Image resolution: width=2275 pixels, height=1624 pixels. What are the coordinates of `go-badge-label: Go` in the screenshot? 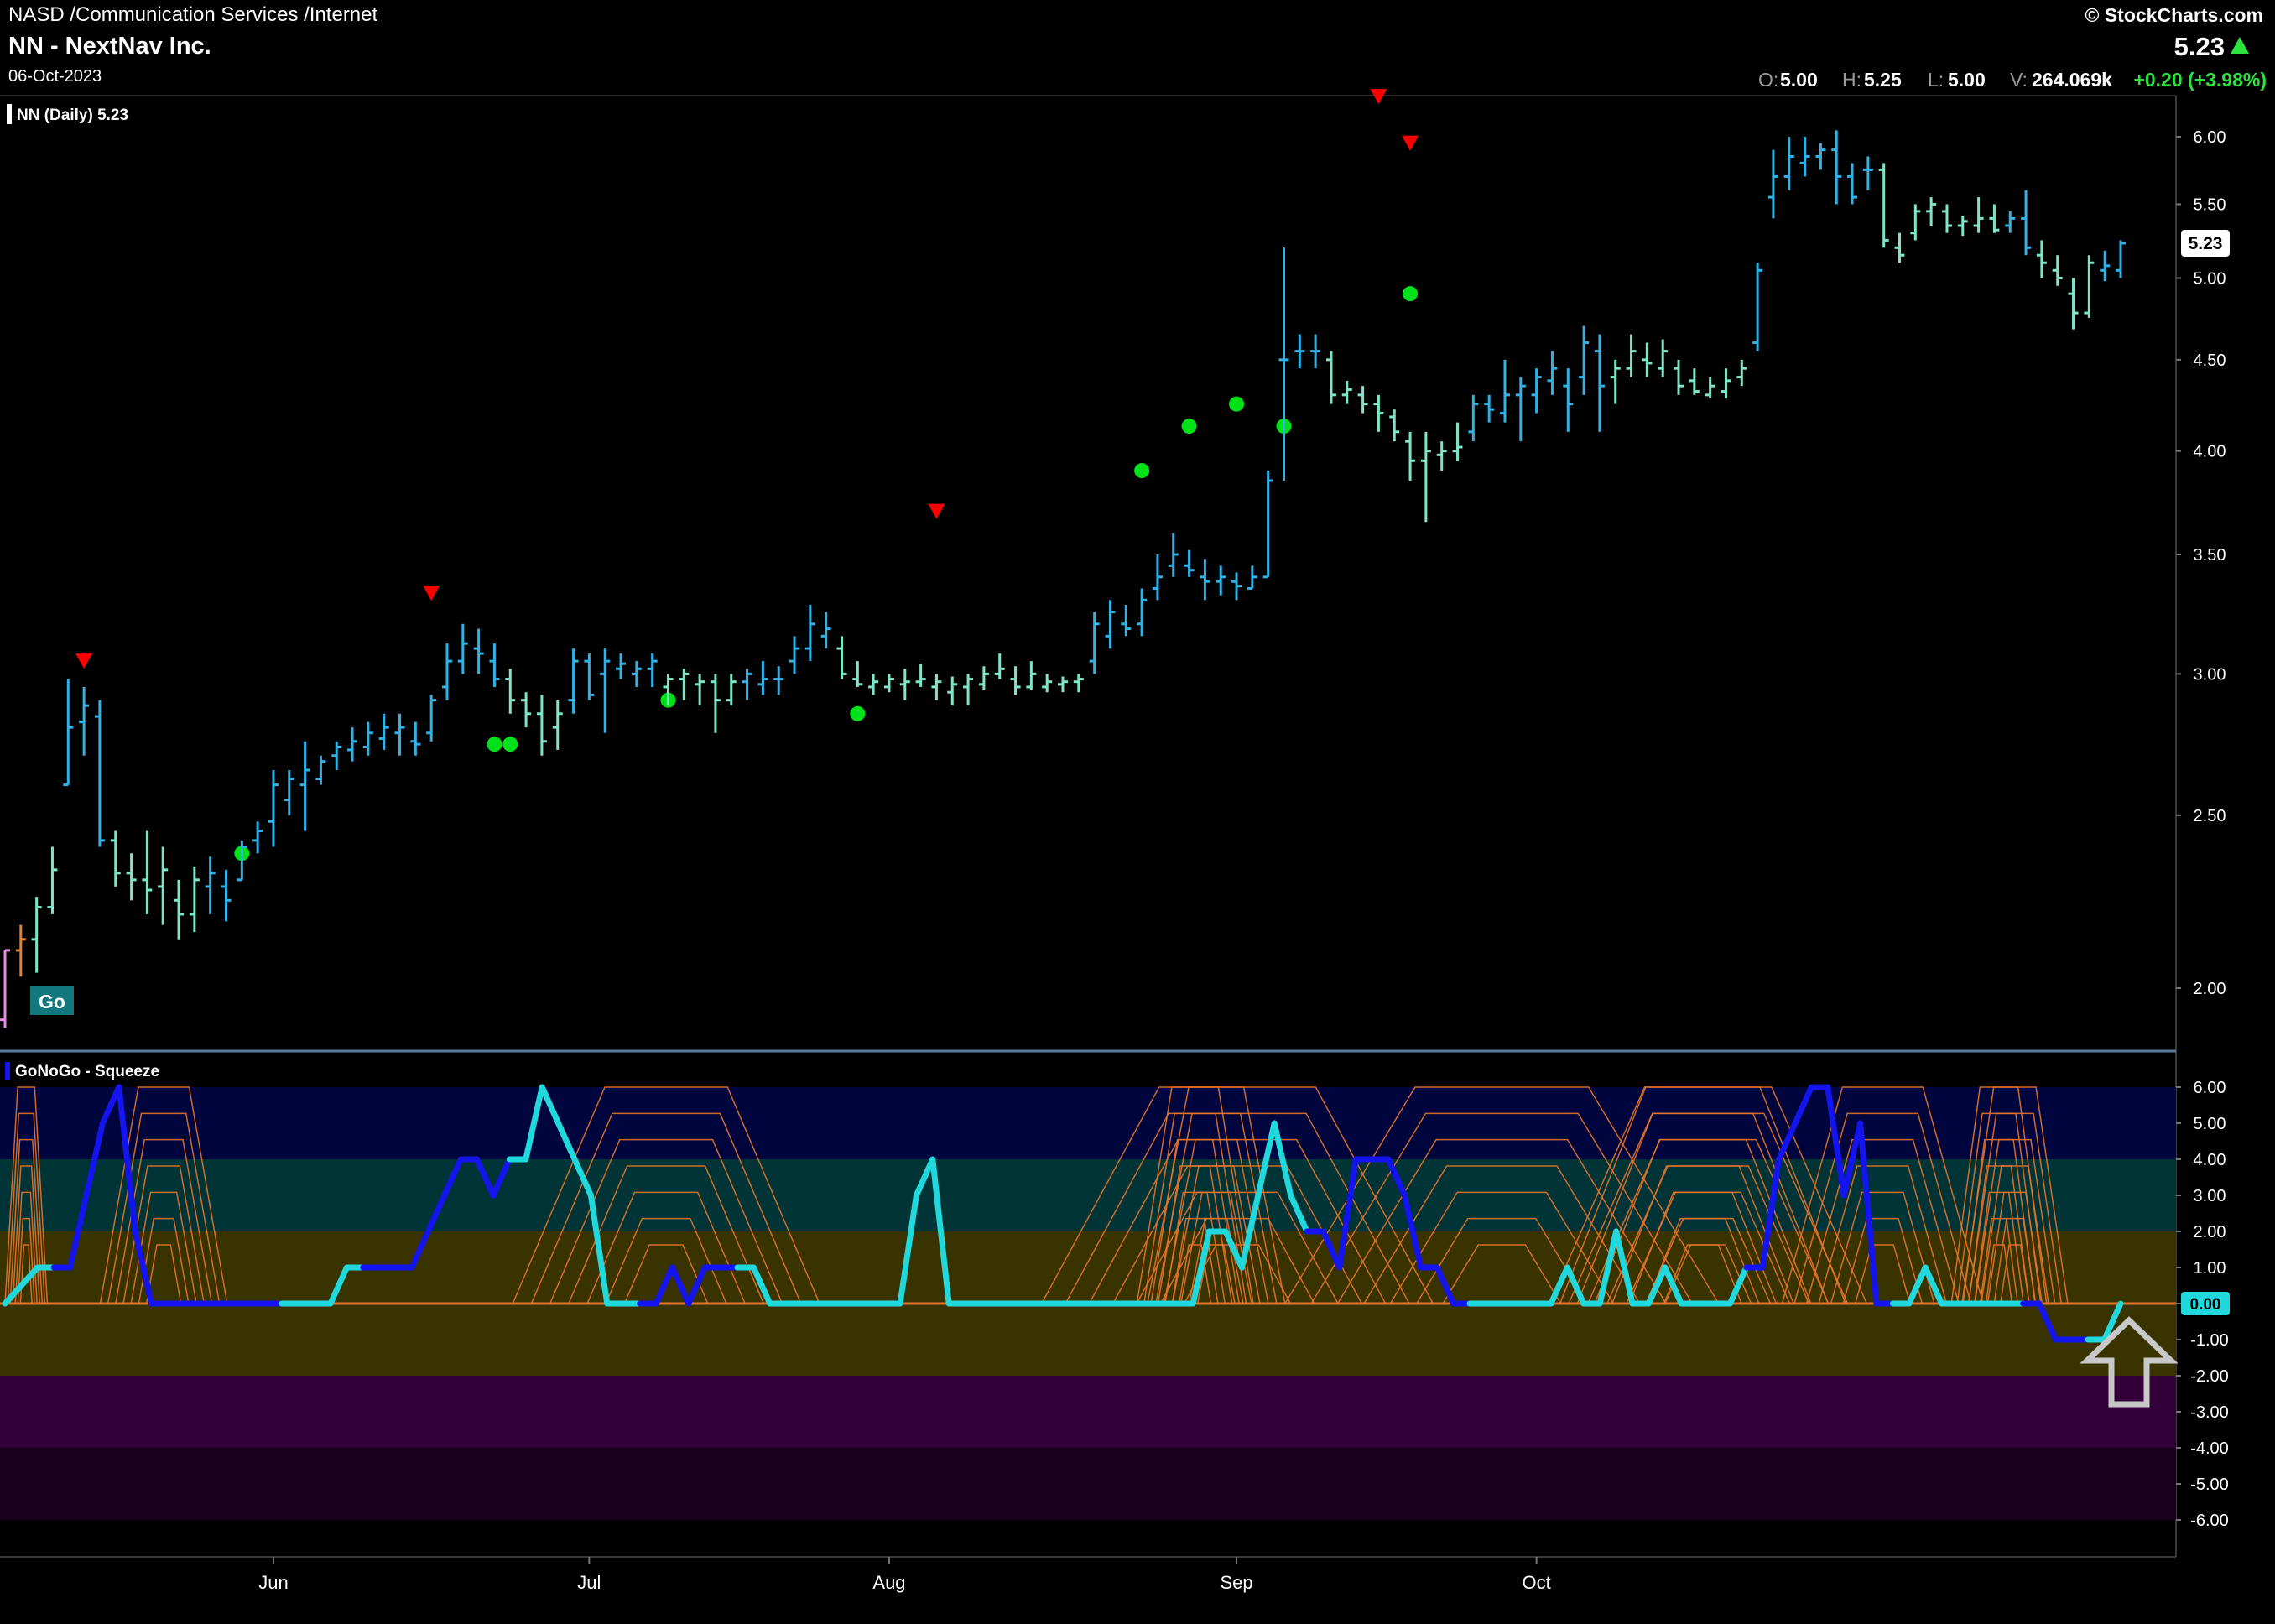 It's located at (52, 1001).